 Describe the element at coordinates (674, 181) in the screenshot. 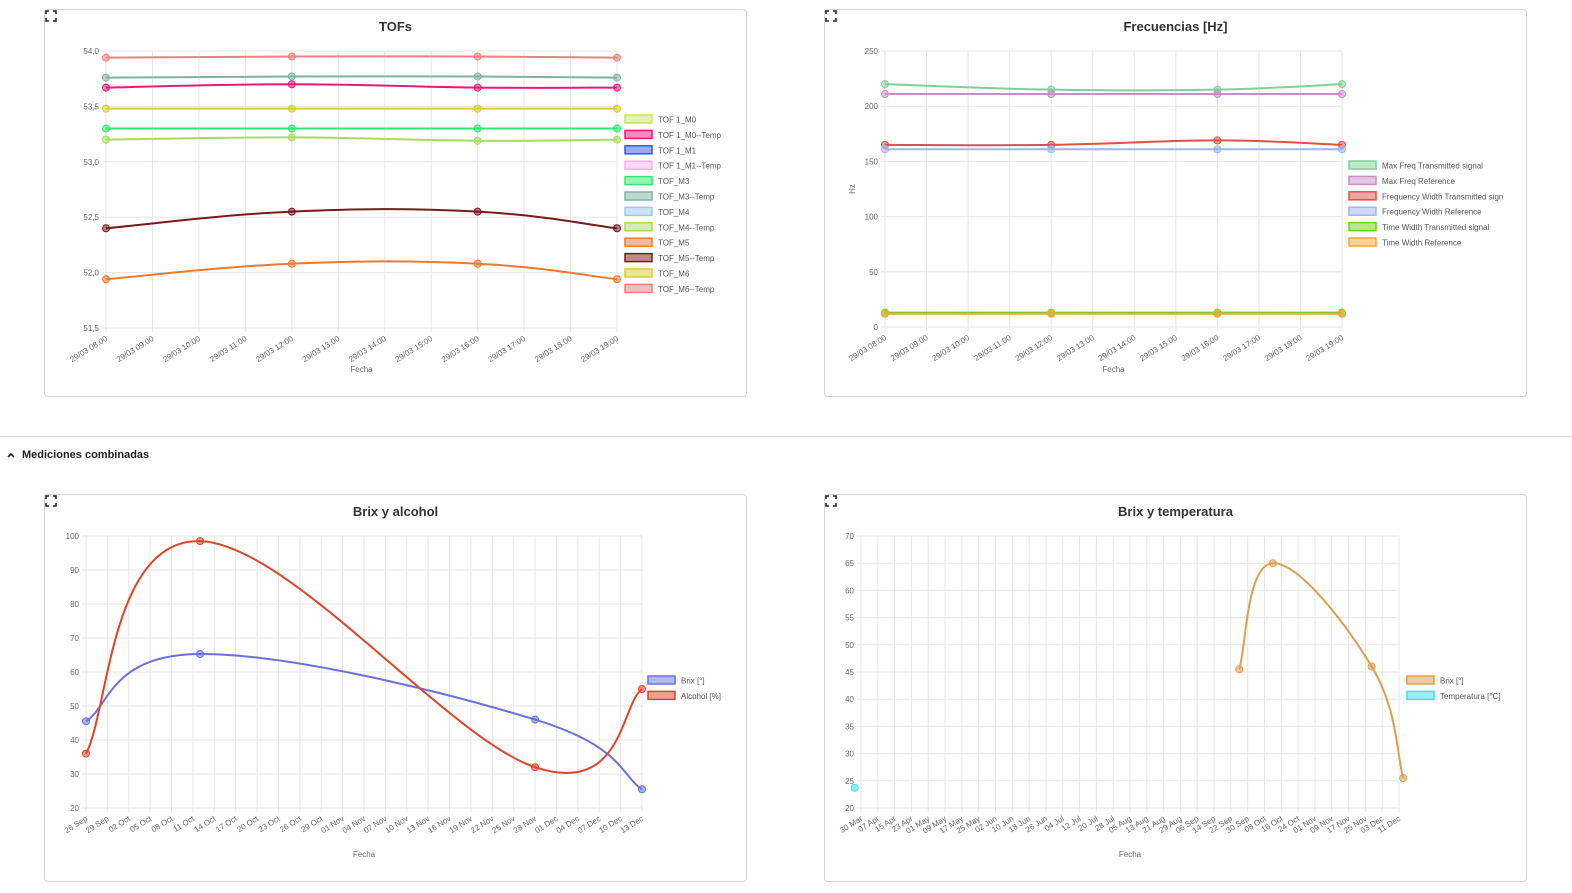

I see `legend-label: TOF_M3` at that location.